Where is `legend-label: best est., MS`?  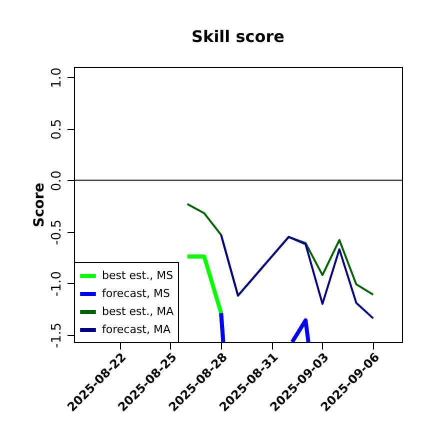 legend-label: best est., MS is located at coordinates (138, 275).